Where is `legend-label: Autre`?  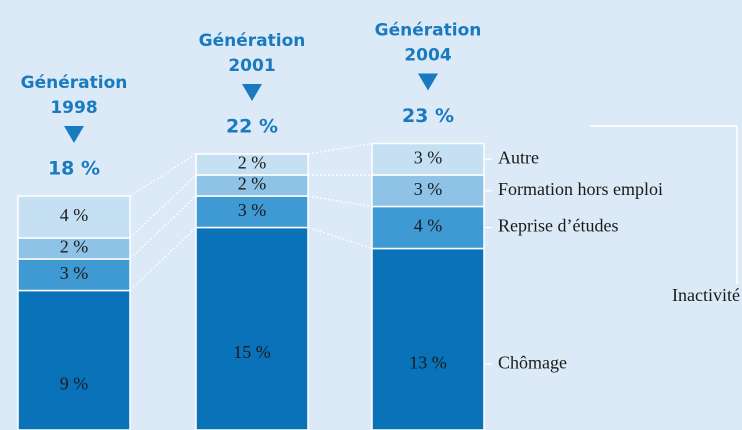
legend-label: Autre is located at coordinates (518, 157).